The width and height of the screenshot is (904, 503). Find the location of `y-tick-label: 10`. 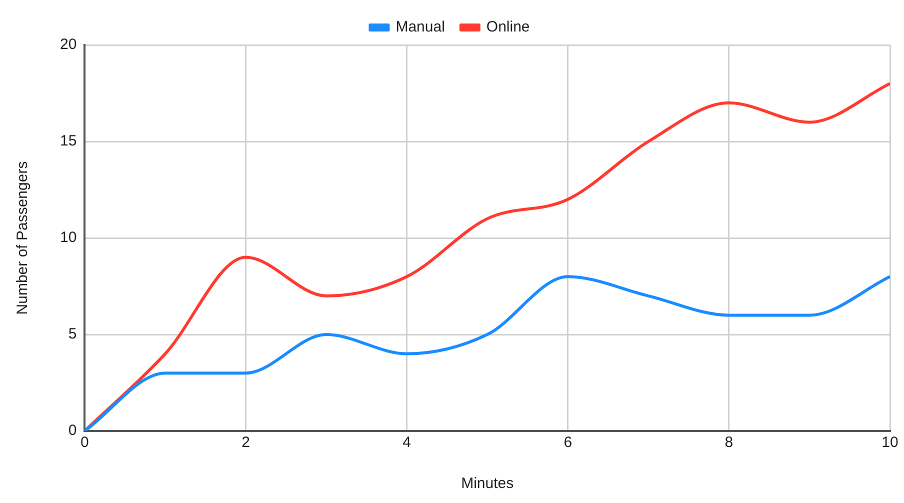

y-tick-label: 10 is located at coordinates (68, 237).